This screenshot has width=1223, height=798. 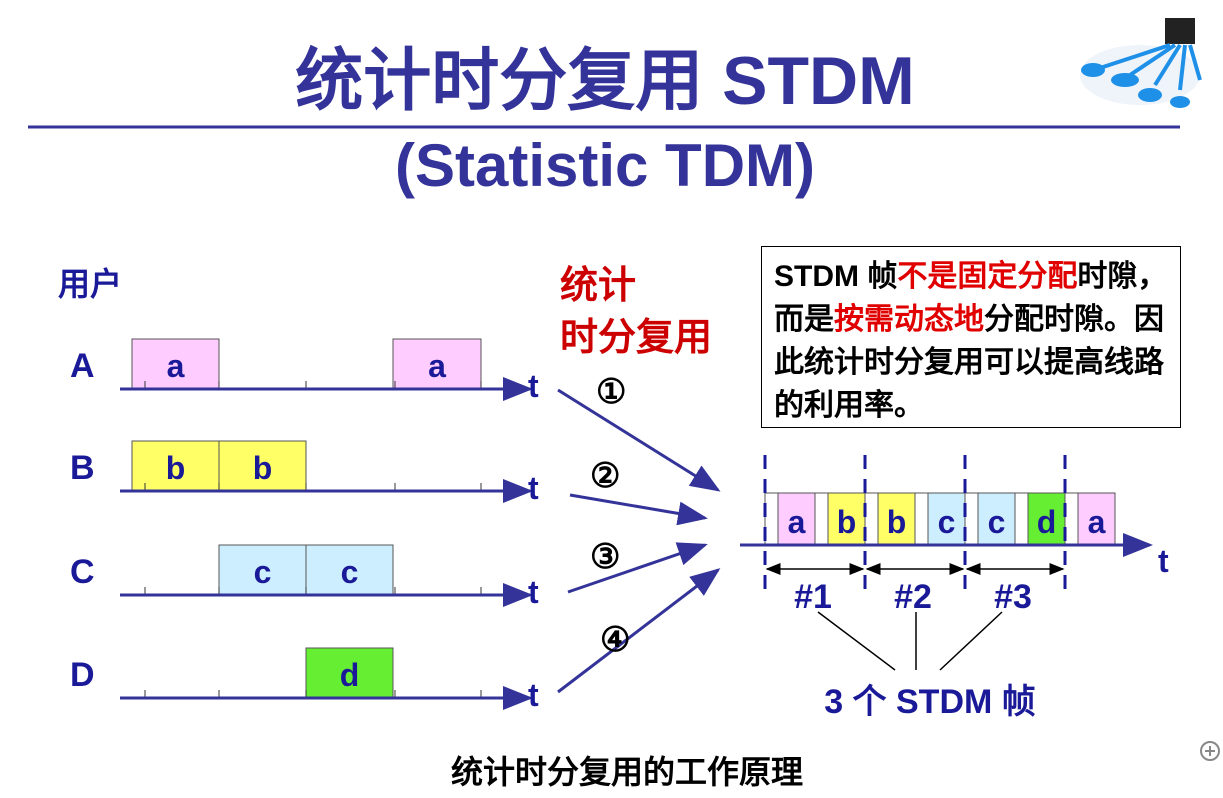 I want to click on channel-number: ④, so click(x=615, y=640).